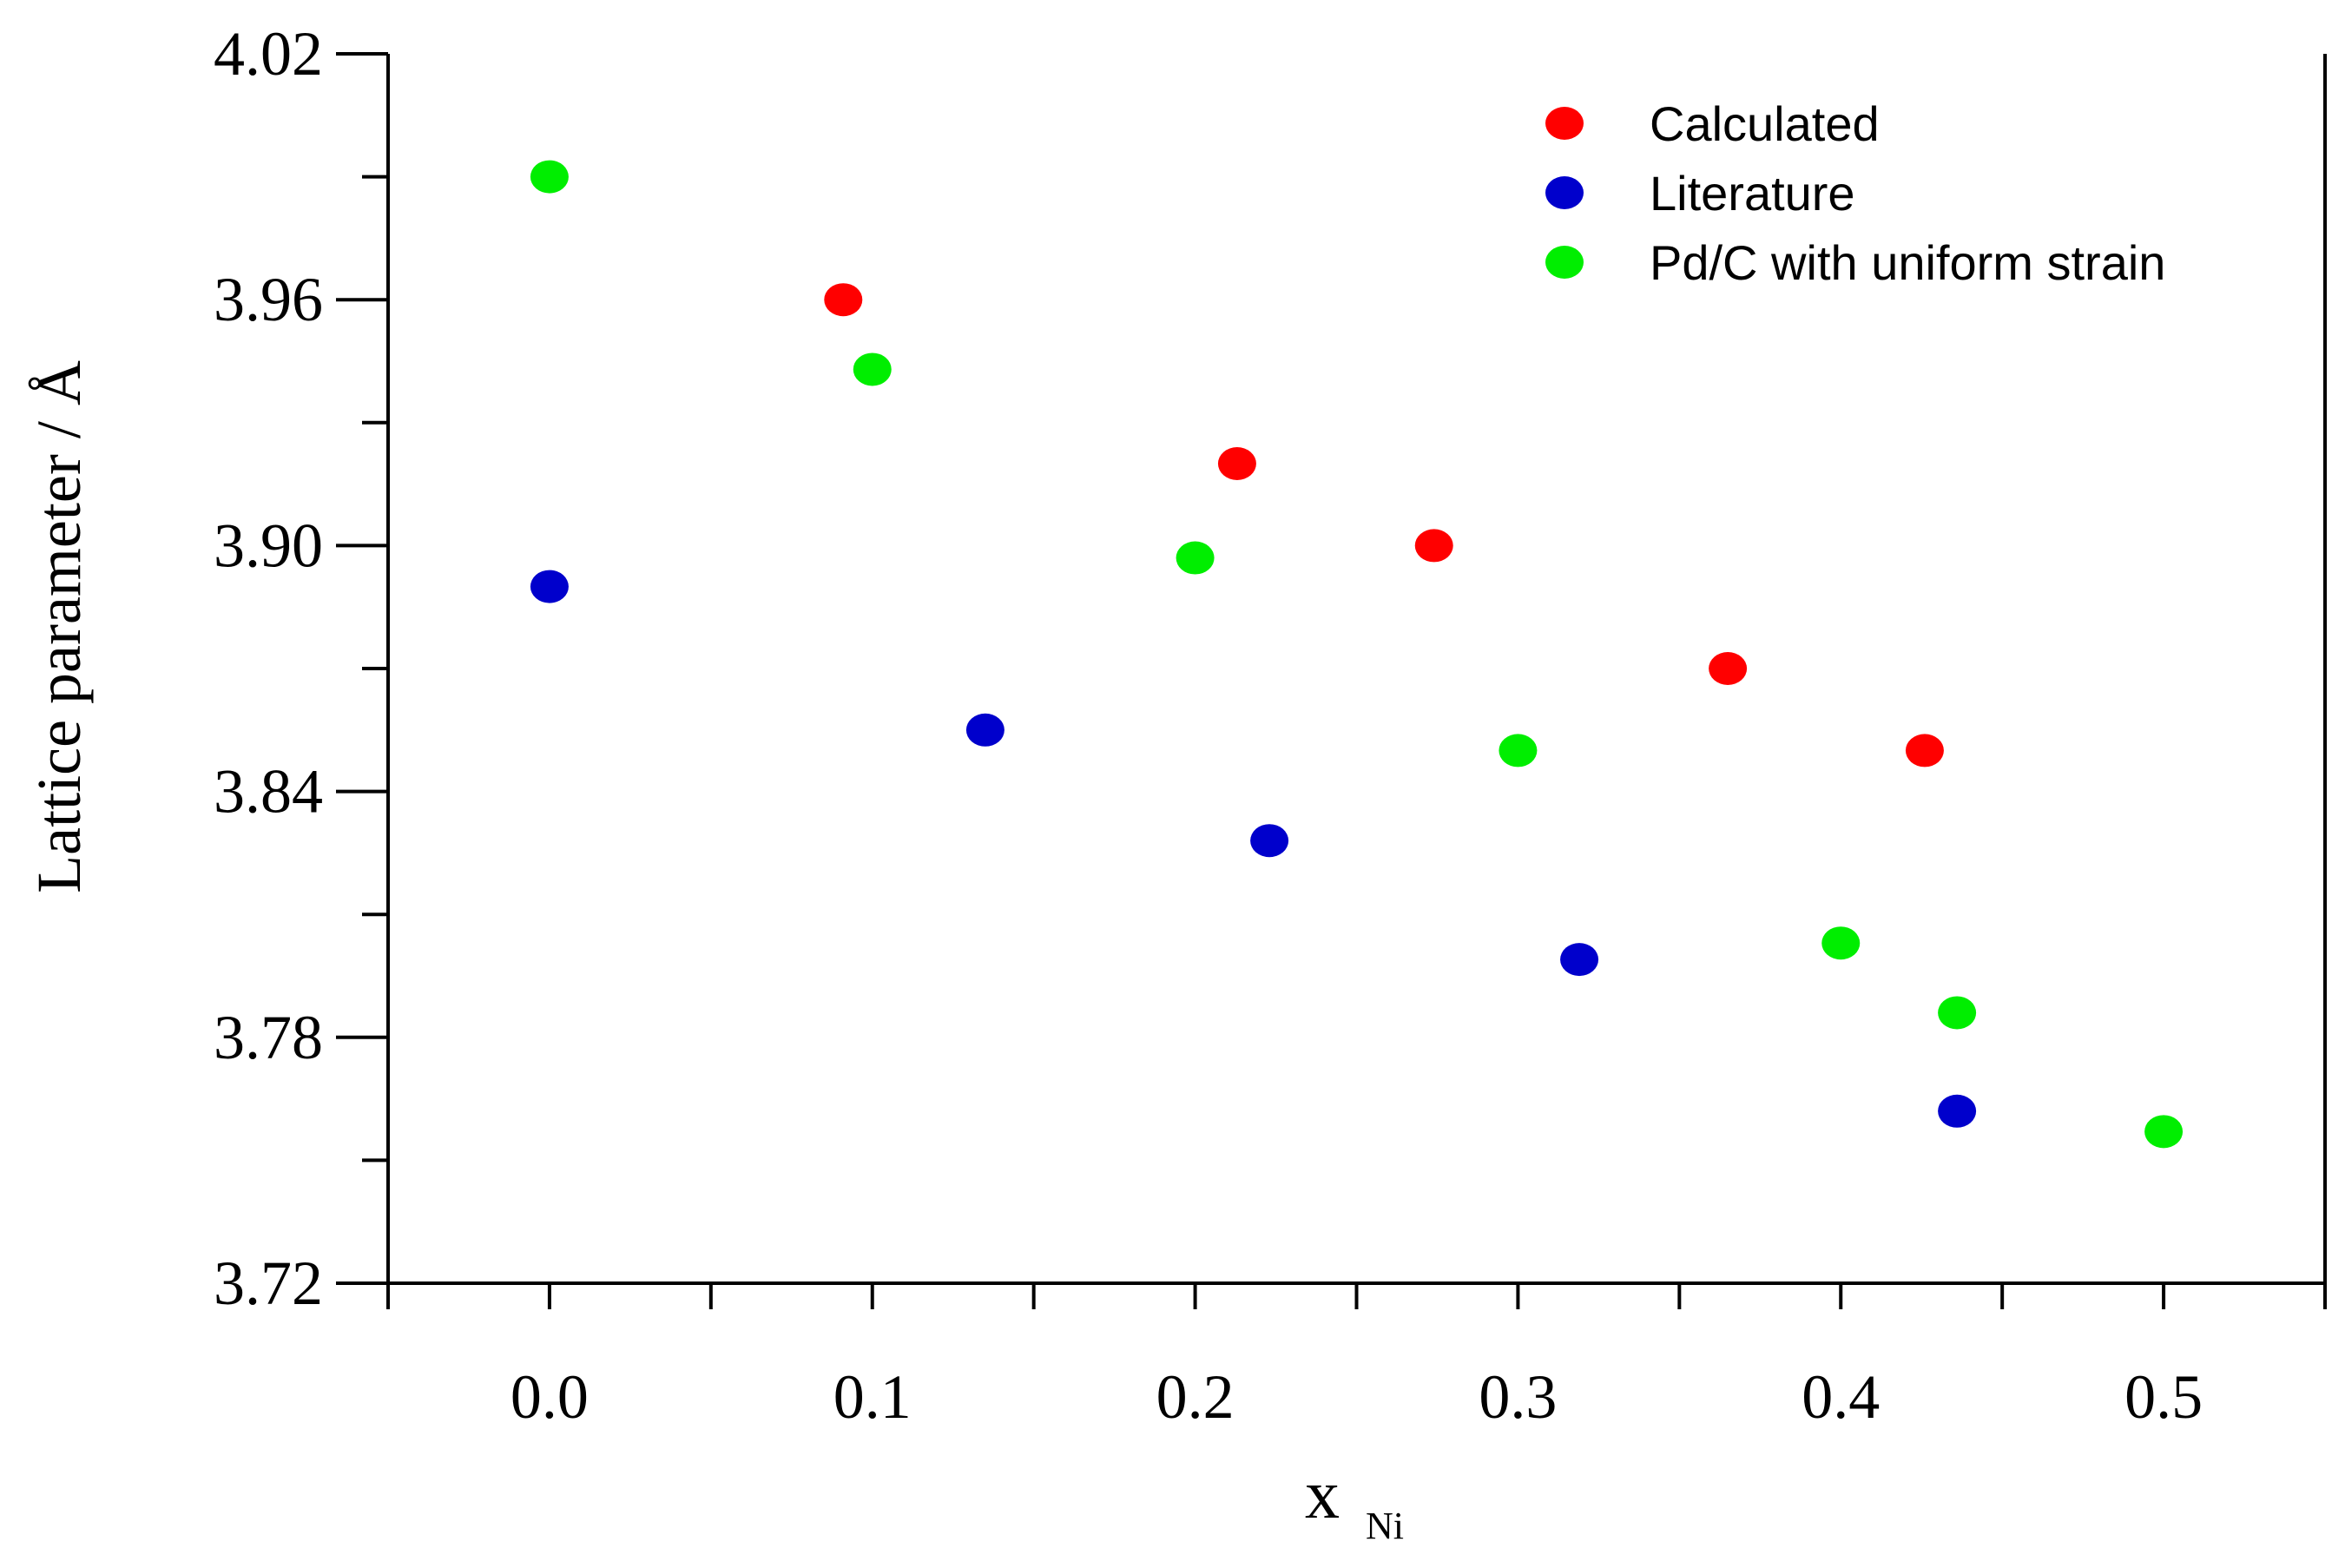 This screenshot has width=2345, height=1568. I want to click on legend-item: Pd/C with uniform strain, so click(1855, 262).